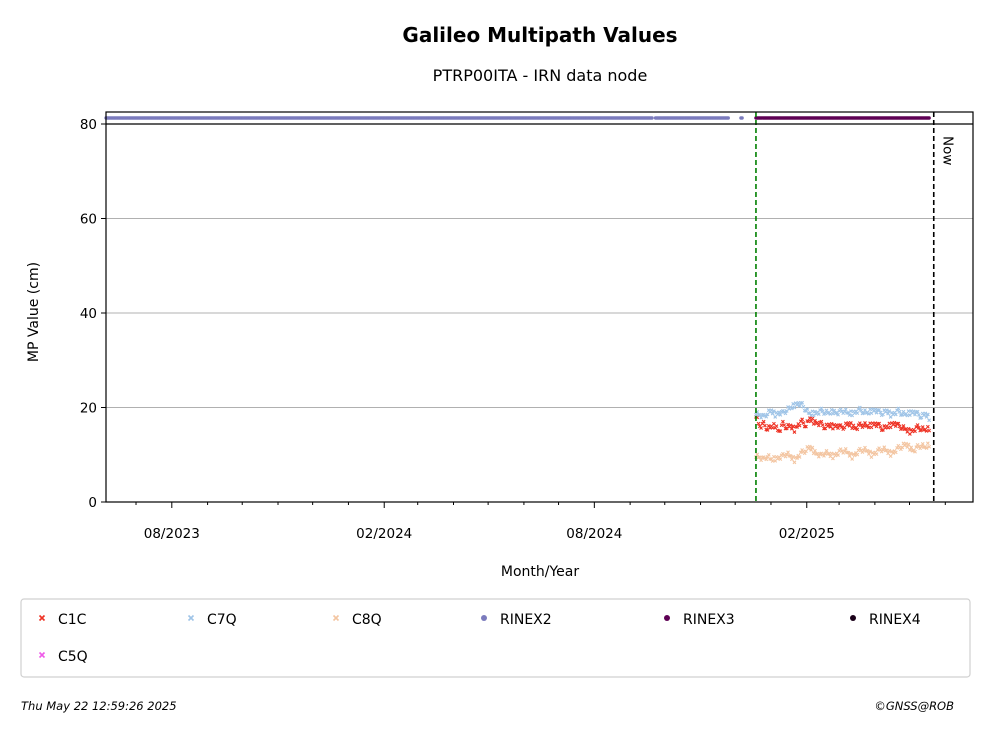 The image size is (992, 734). I want to click on x-tick-label: 08/2024, so click(594, 534).